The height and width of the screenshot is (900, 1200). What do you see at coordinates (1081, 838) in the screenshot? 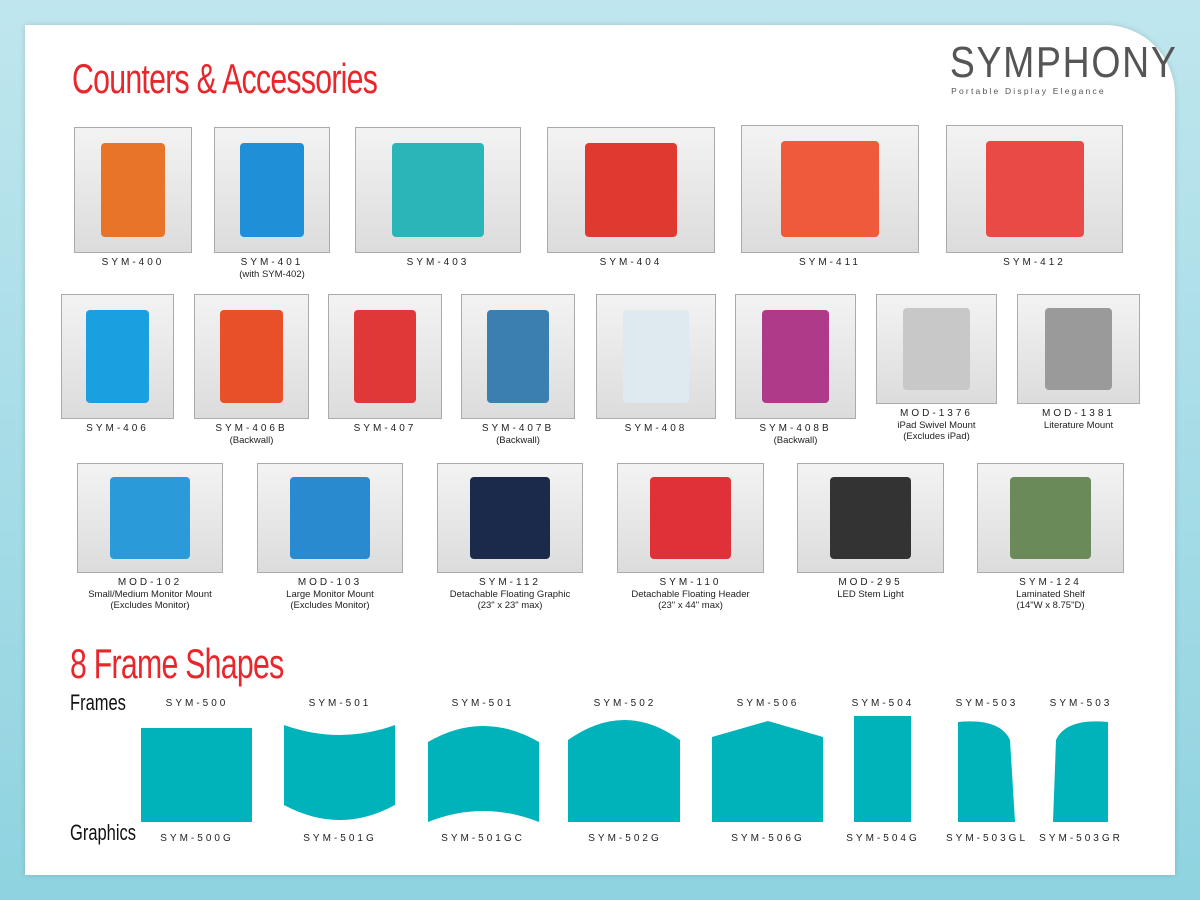
I see `graphic-code: SYM-503GR` at bounding box center [1081, 838].